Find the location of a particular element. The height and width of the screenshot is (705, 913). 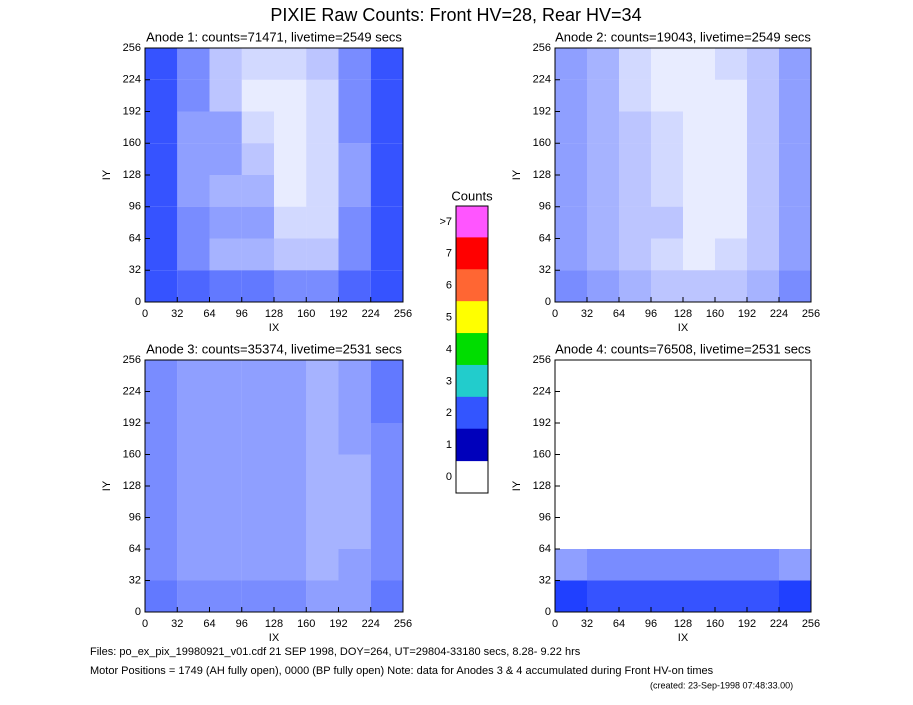

y-axis-label: IY is located at coordinates (107, 485).